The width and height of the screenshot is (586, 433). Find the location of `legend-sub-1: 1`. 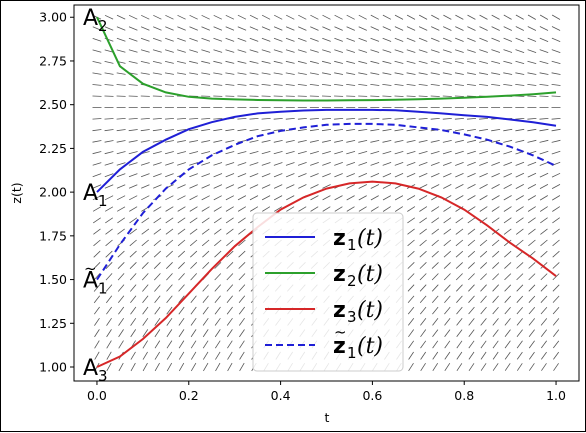

legend-sub-1: 1 is located at coordinates (352, 245).